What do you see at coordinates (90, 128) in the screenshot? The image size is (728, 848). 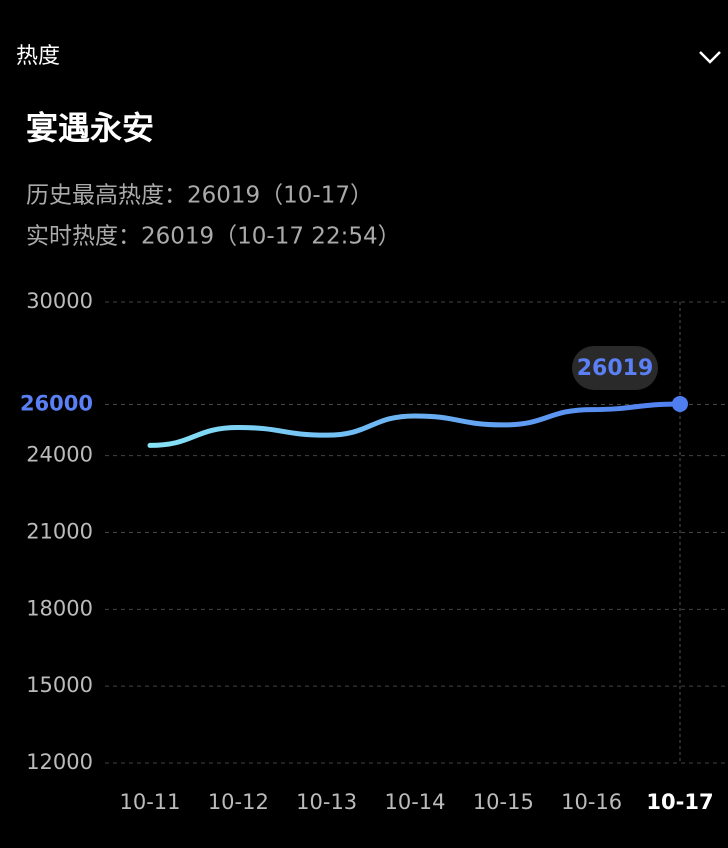 I see `topic-title: 宴遇永安` at bounding box center [90, 128].